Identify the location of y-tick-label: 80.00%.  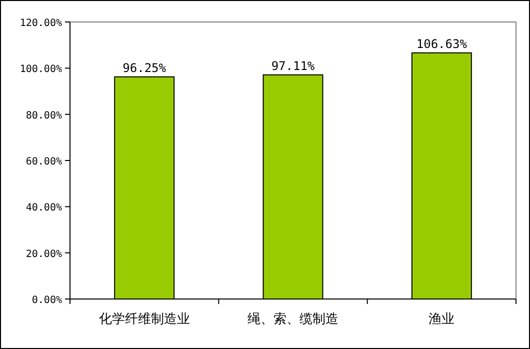
(44, 116).